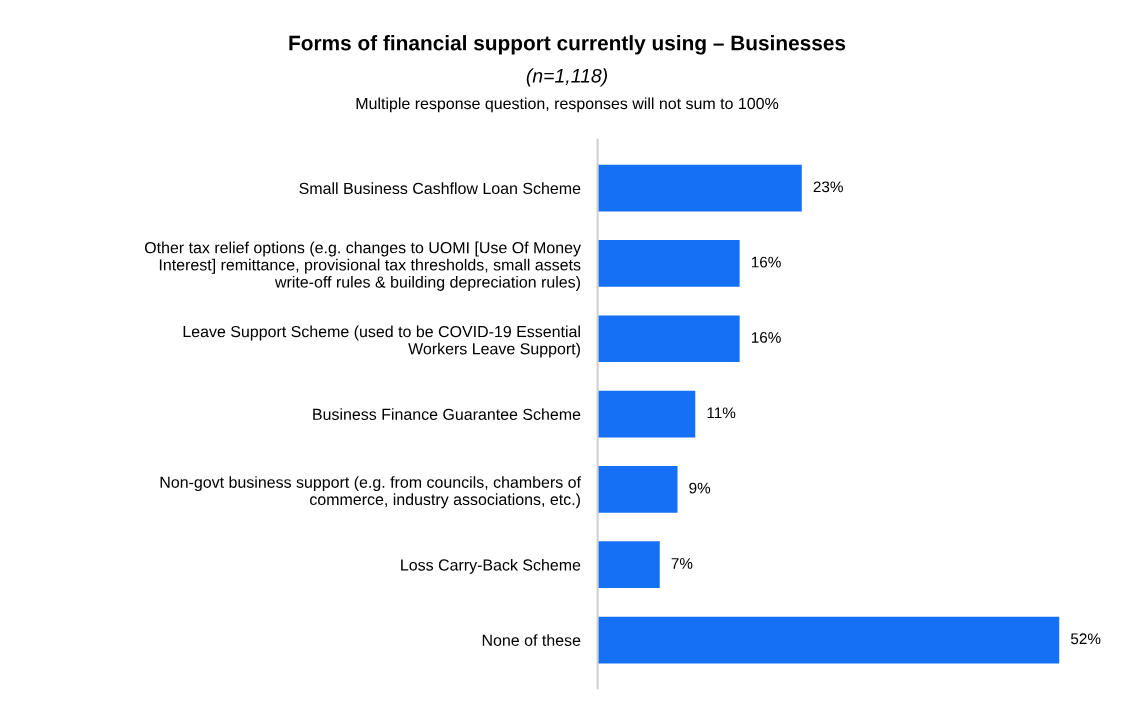  I want to click on data-label: 23%, so click(828, 187).